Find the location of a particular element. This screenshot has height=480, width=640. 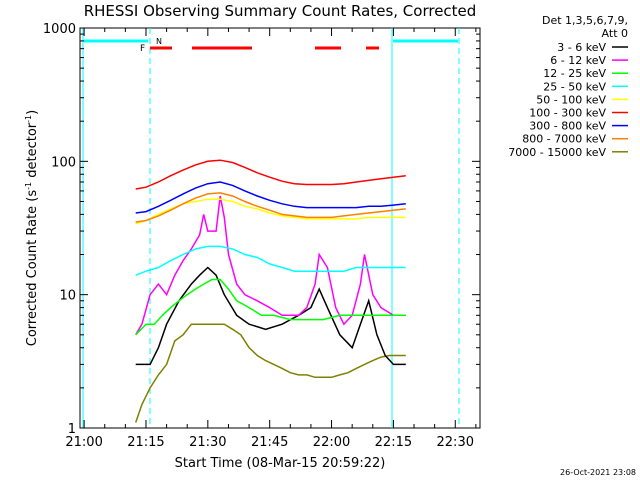

y-tick-label: 1 is located at coordinates (72, 429).